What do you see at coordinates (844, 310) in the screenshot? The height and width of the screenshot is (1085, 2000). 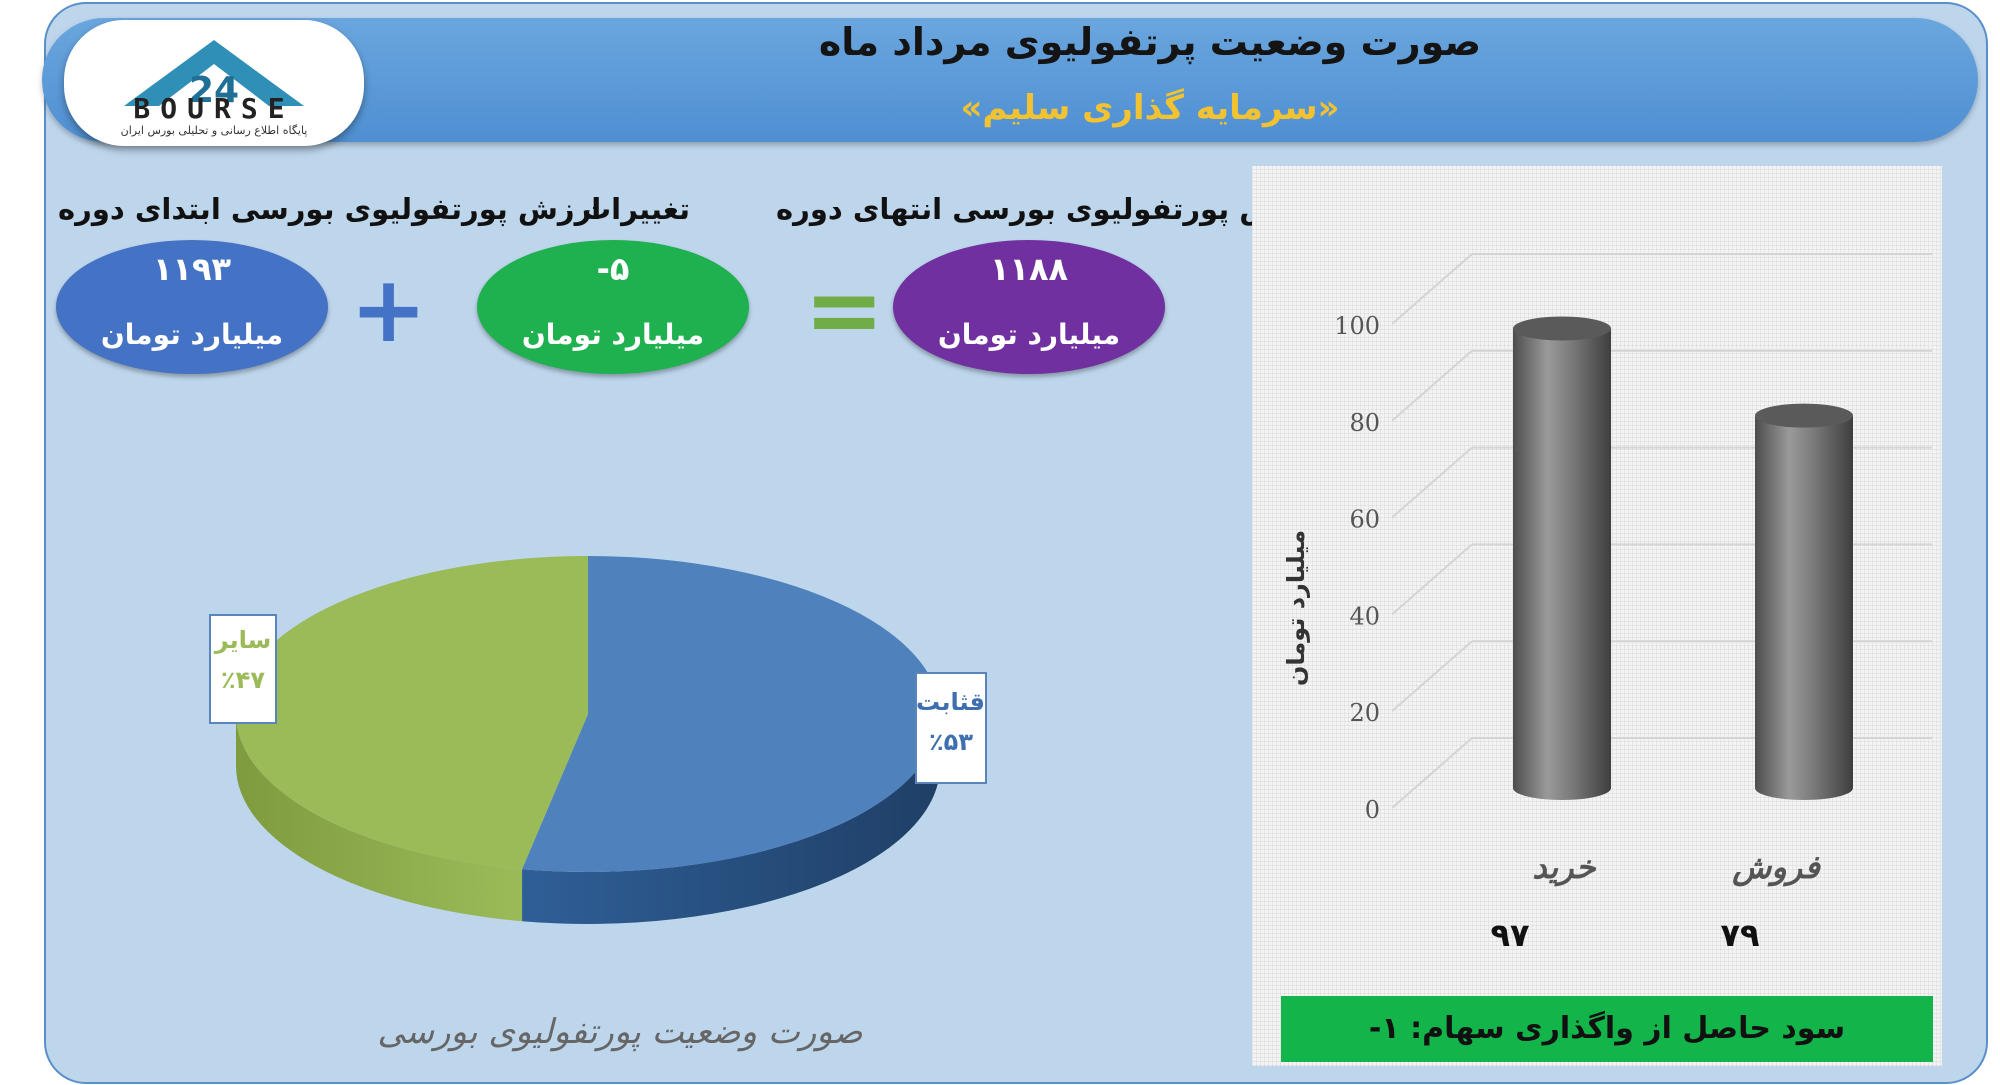 I see `equals-sign: =` at bounding box center [844, 310].